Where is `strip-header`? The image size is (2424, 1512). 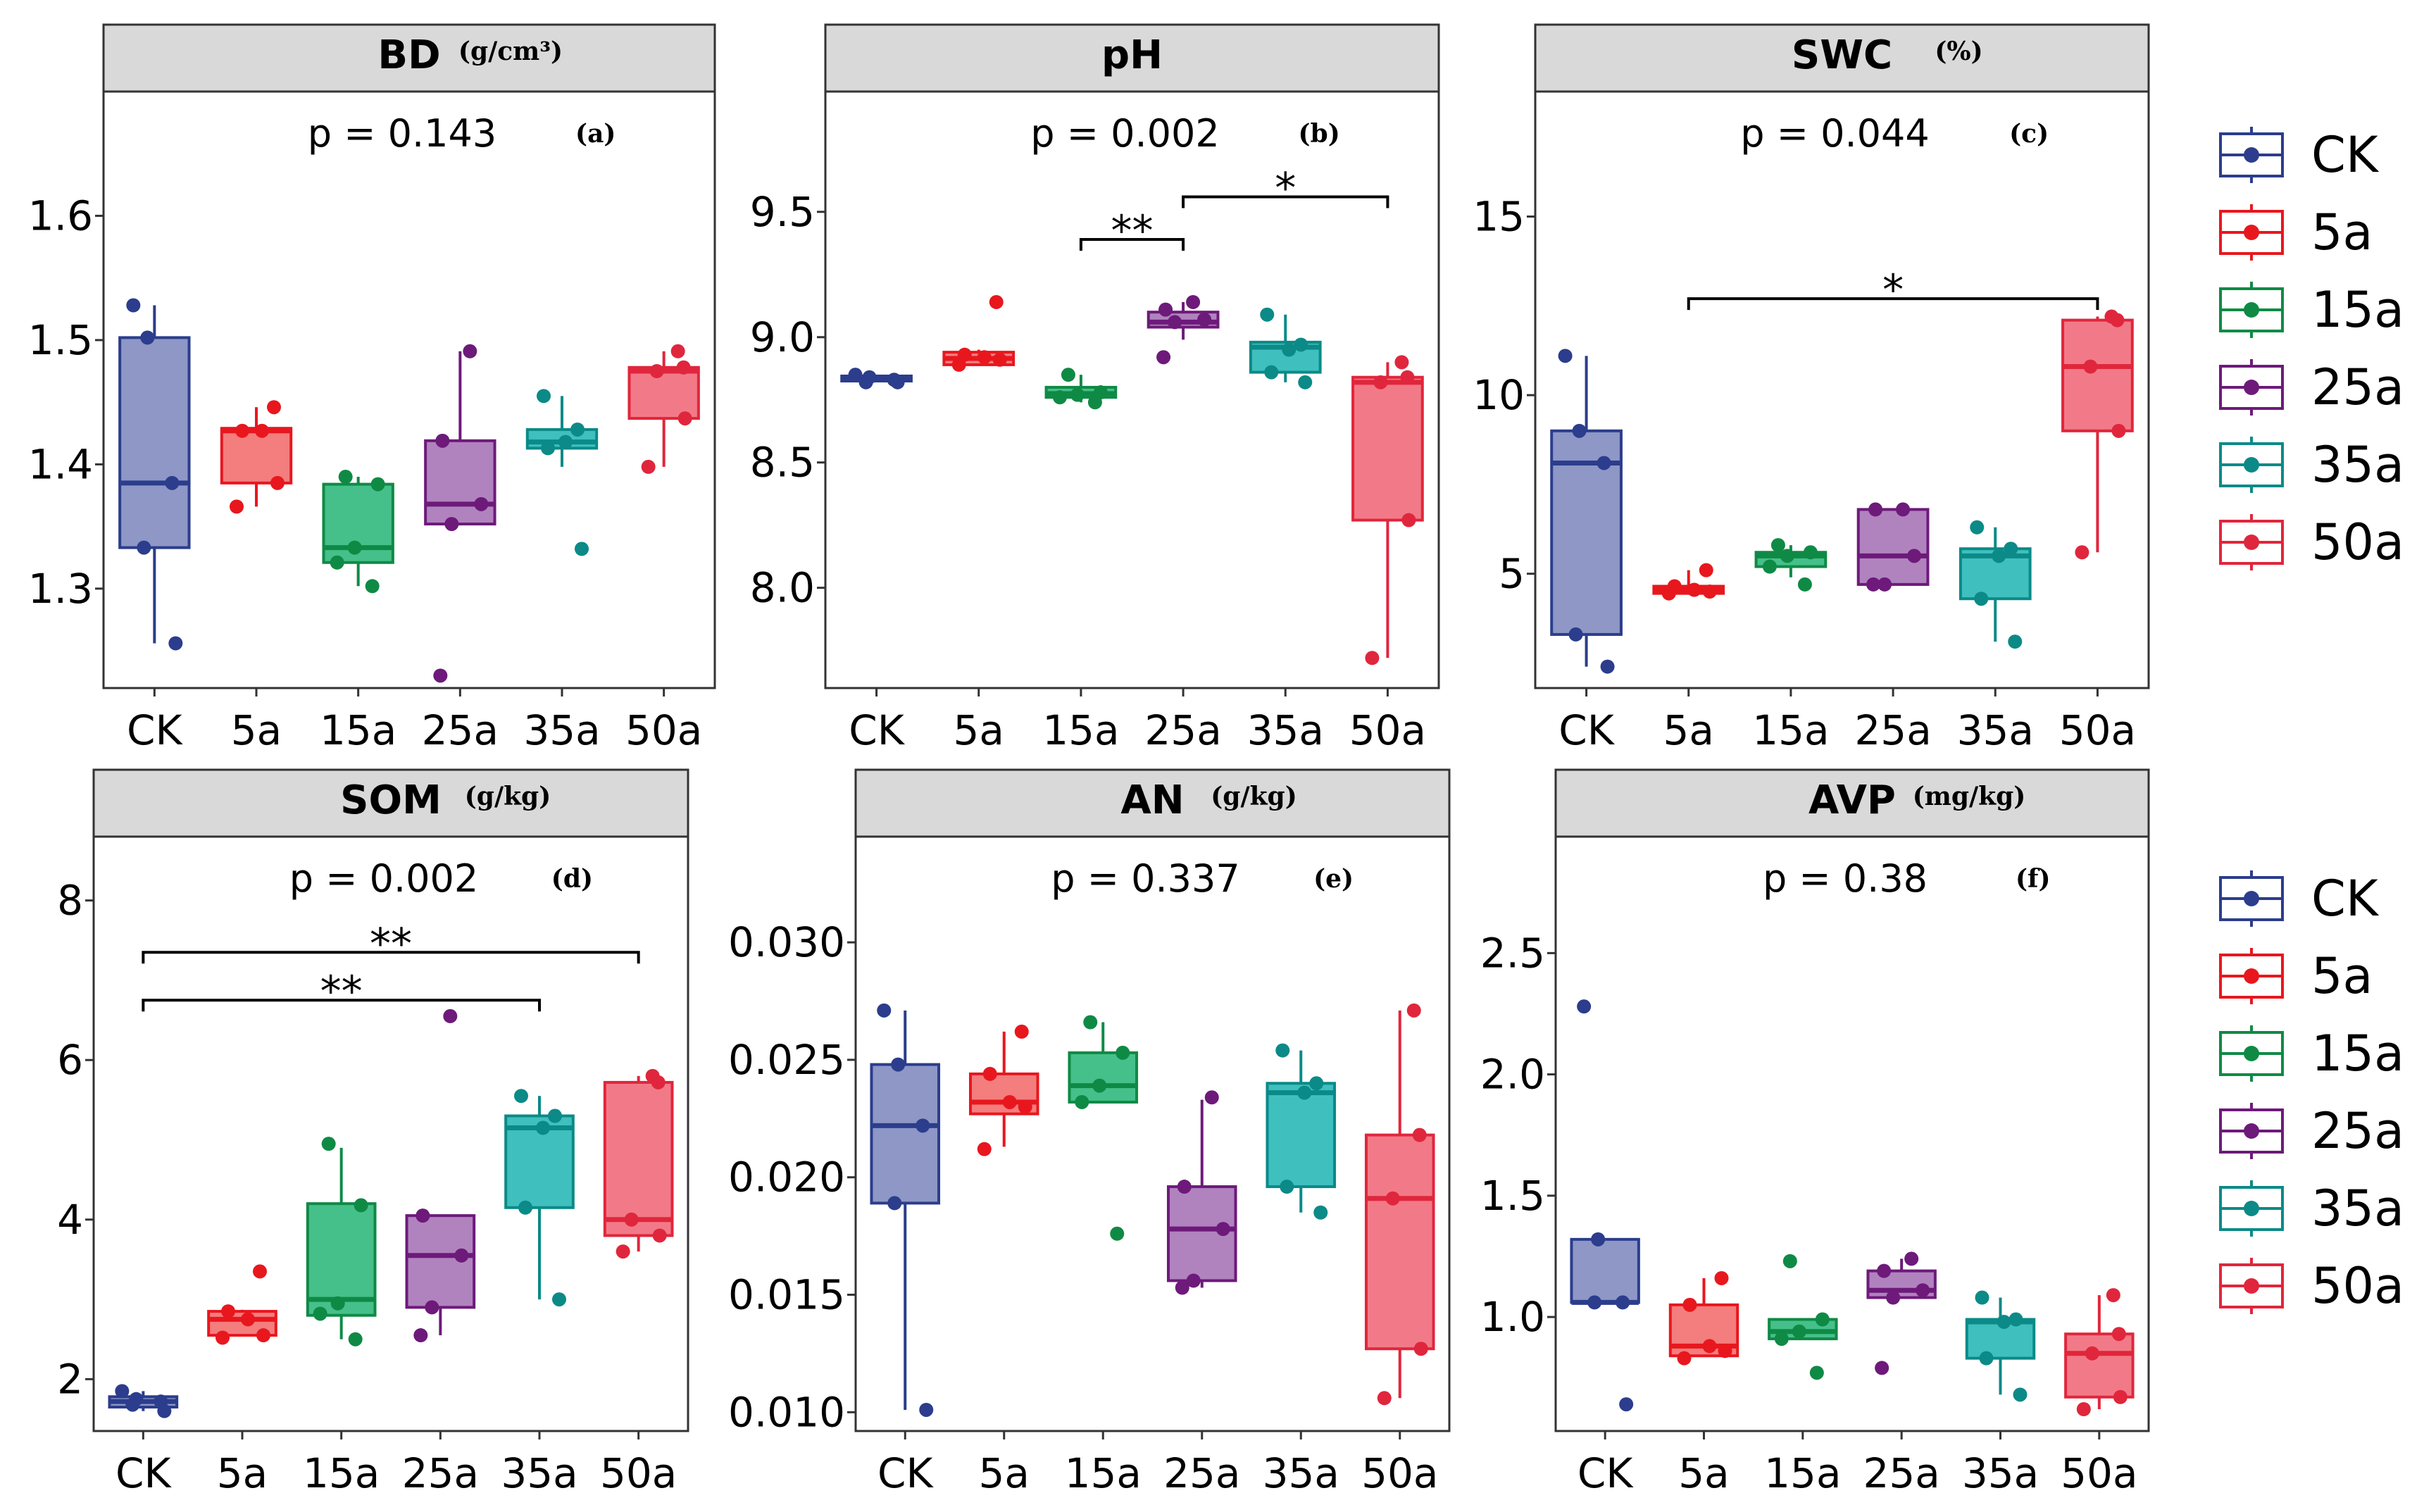 strip-header is located at coordinates (409, 58).